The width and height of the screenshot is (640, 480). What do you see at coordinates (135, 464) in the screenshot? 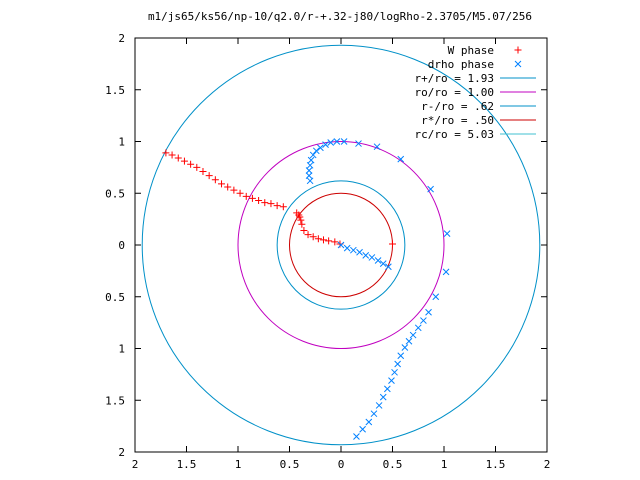
I see `x-tick-label: 2` at bounding box center [135, 464].